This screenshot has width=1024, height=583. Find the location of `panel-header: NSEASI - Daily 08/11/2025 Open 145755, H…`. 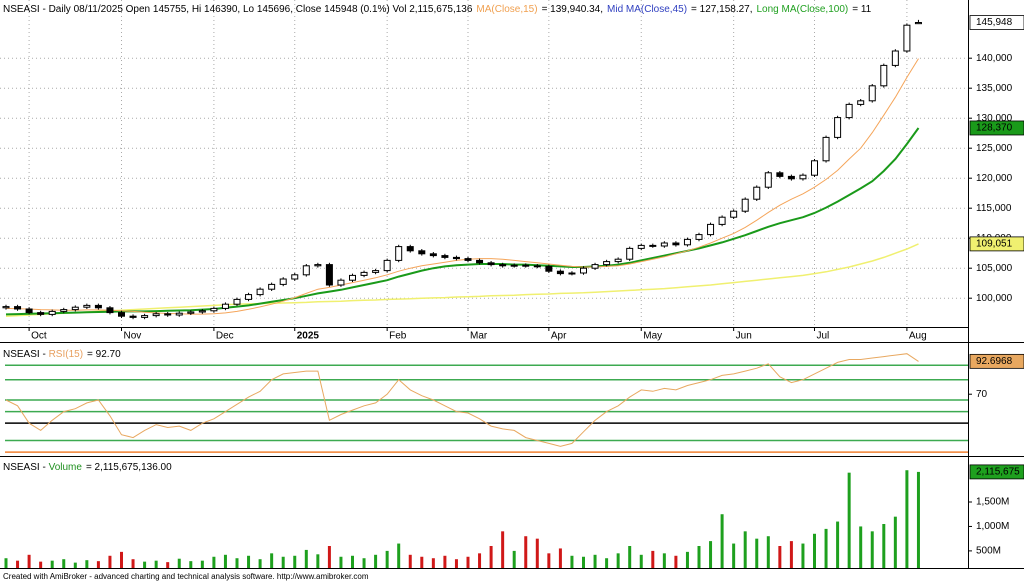

panel-header: NSEASI - Daily 08/11/2025 Open 145755, H… is located at coordinates (437, 9).